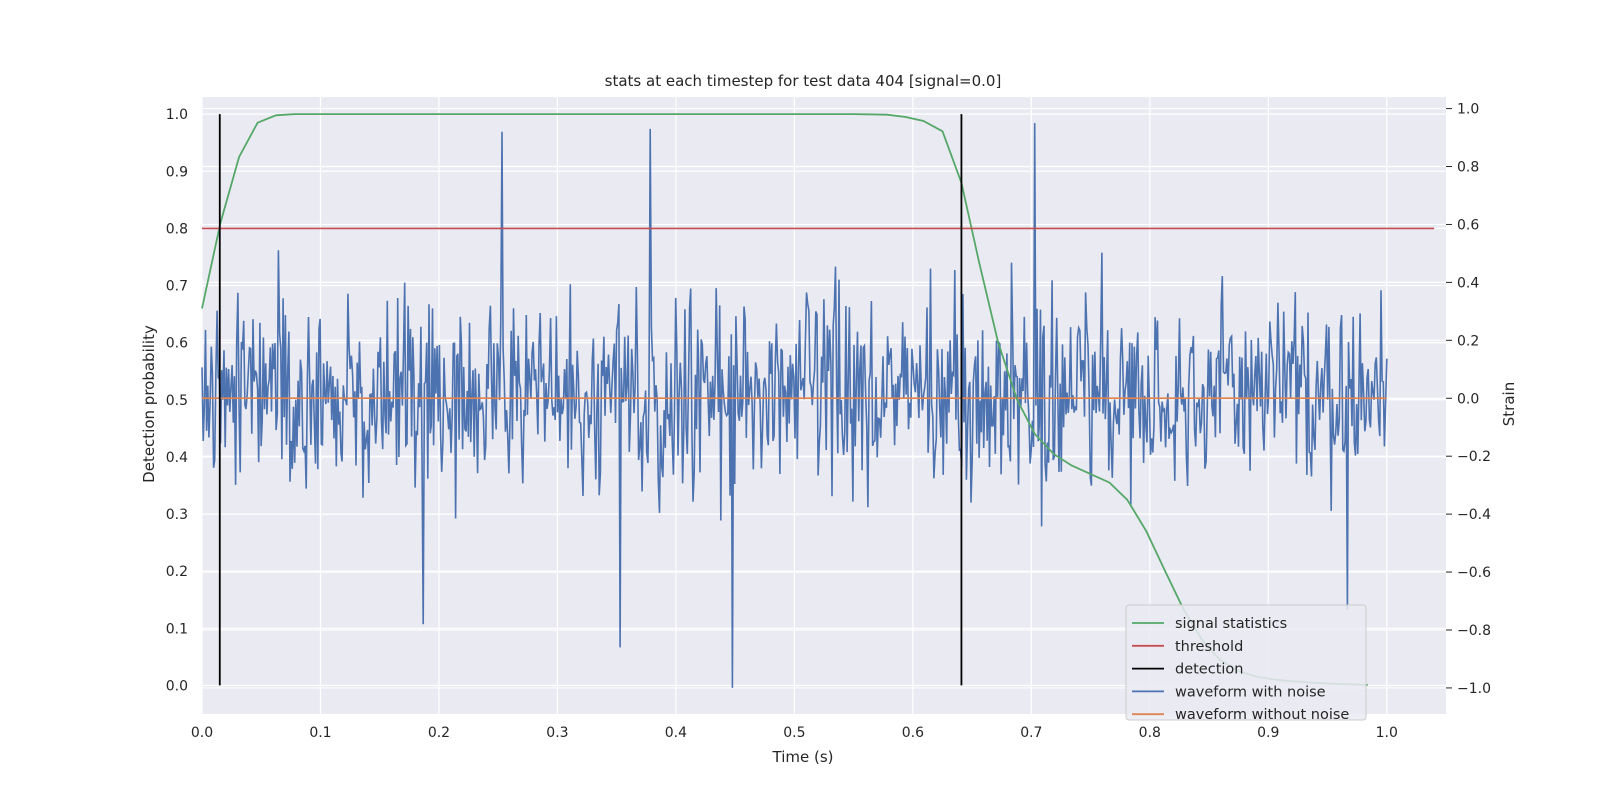 This screenshot has width=1600, height=804. Describe the element at coordinates (177, 572) in the screenshot. I see `y-tick-label: 0.2` at that location.